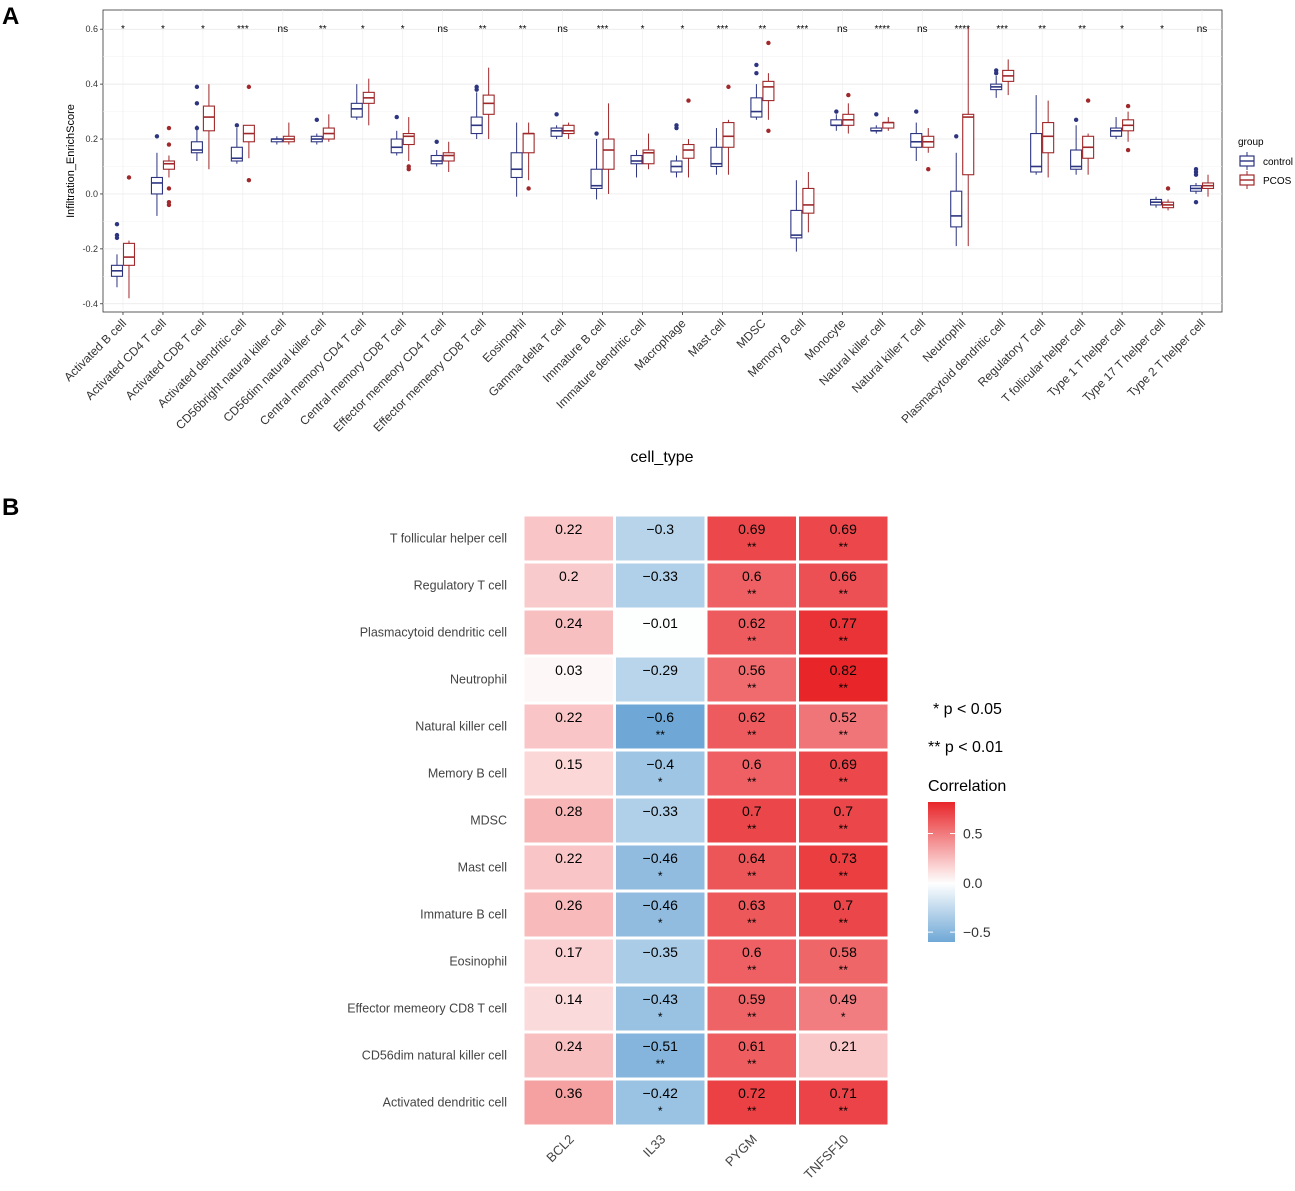 The image size is (1295, 1191). Describe the element at coordinates (91, 139) in the screenshot. I see `y-tick-label: 0.2` at that location.